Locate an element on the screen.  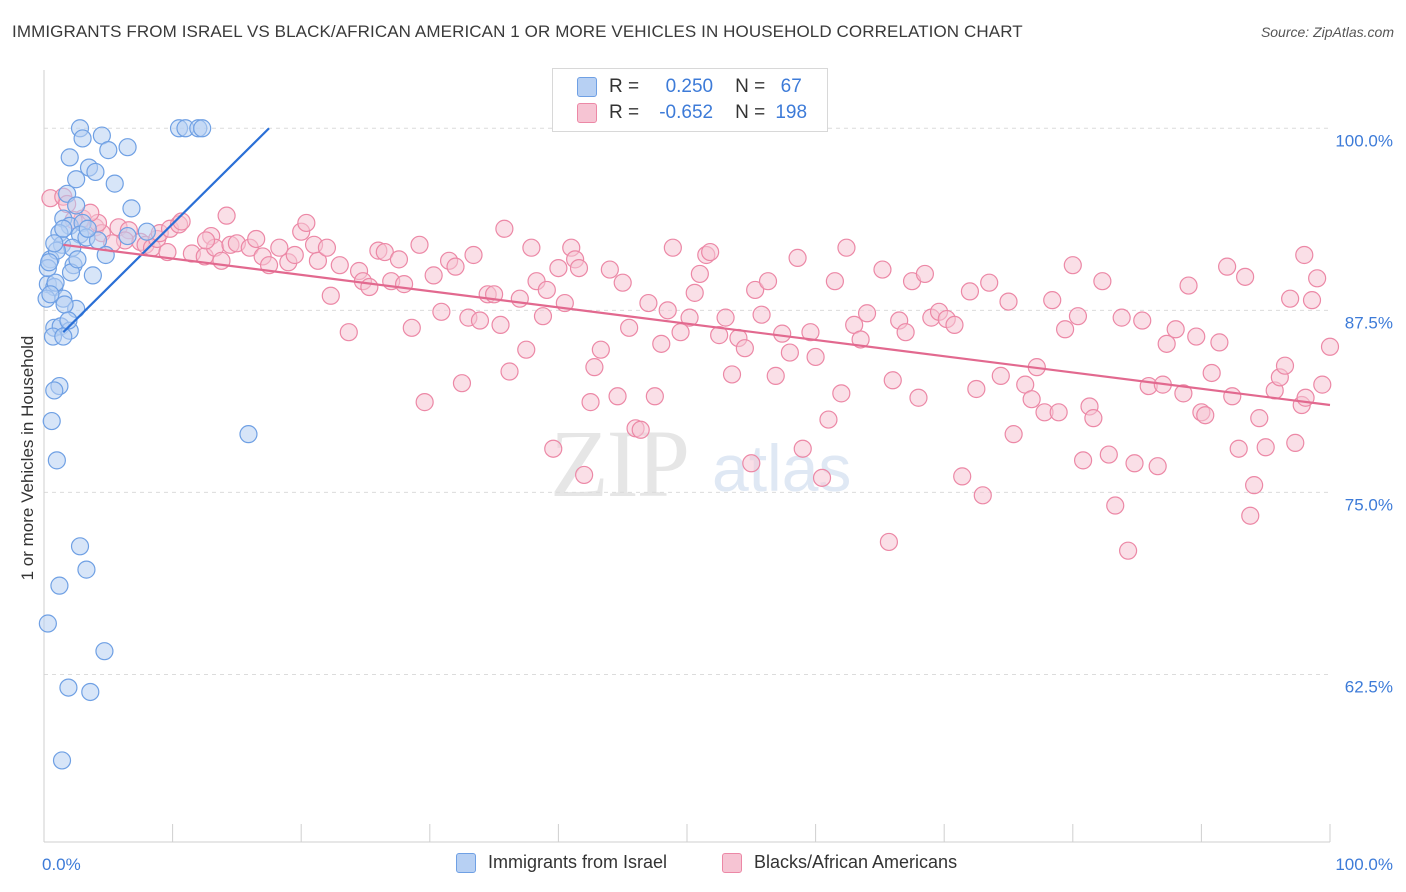
series-label-israel: Immigrants from Israel is located at coordinates (578, 862).